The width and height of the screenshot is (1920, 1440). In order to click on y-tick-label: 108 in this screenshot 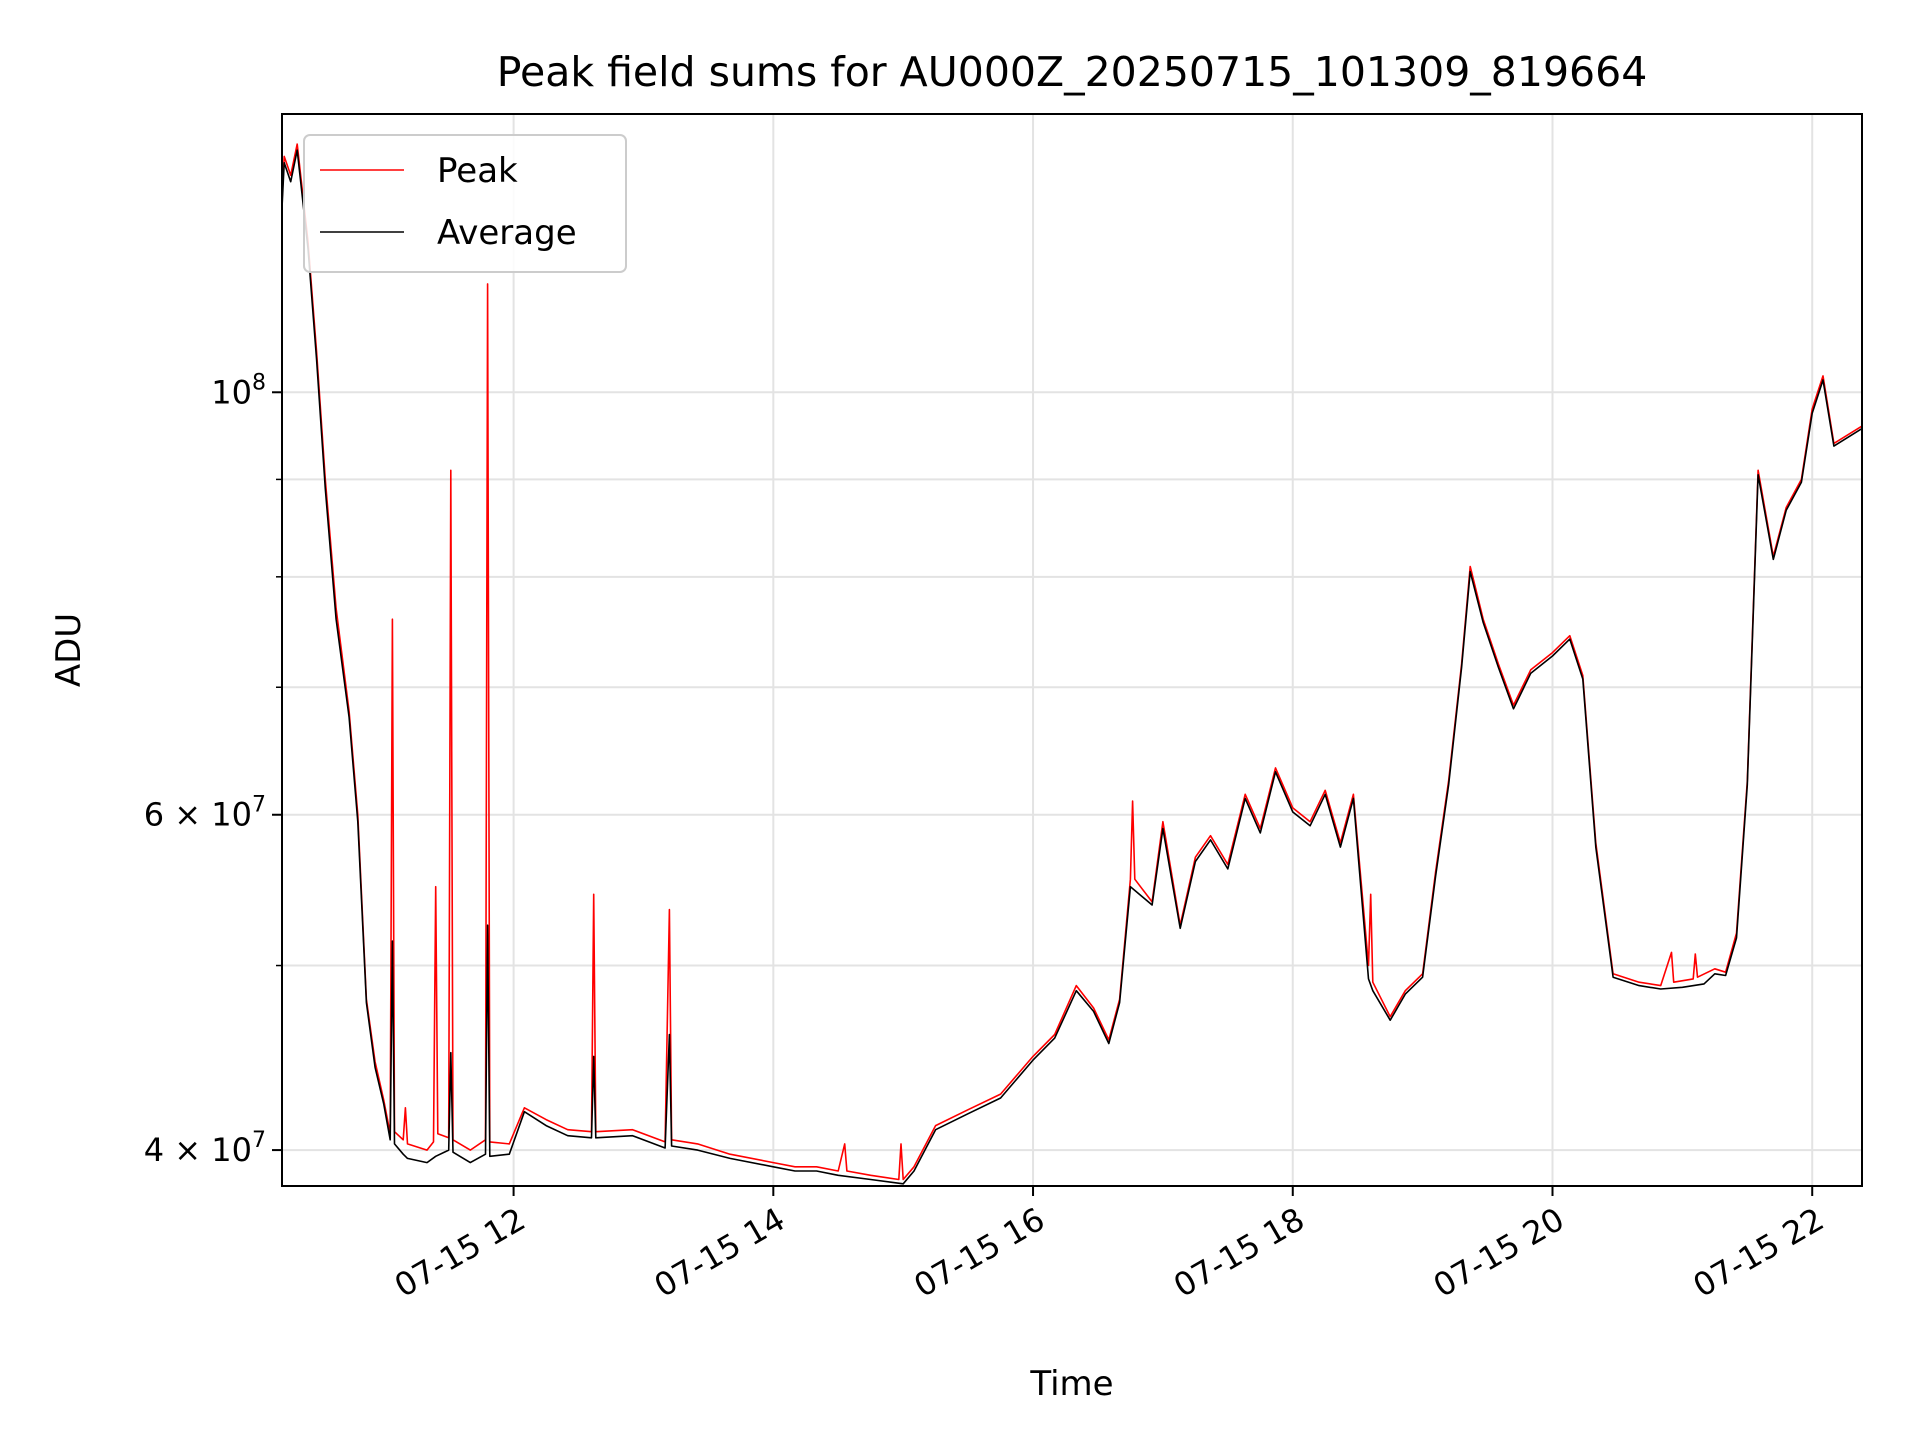, I will do `click(238, 390)`.